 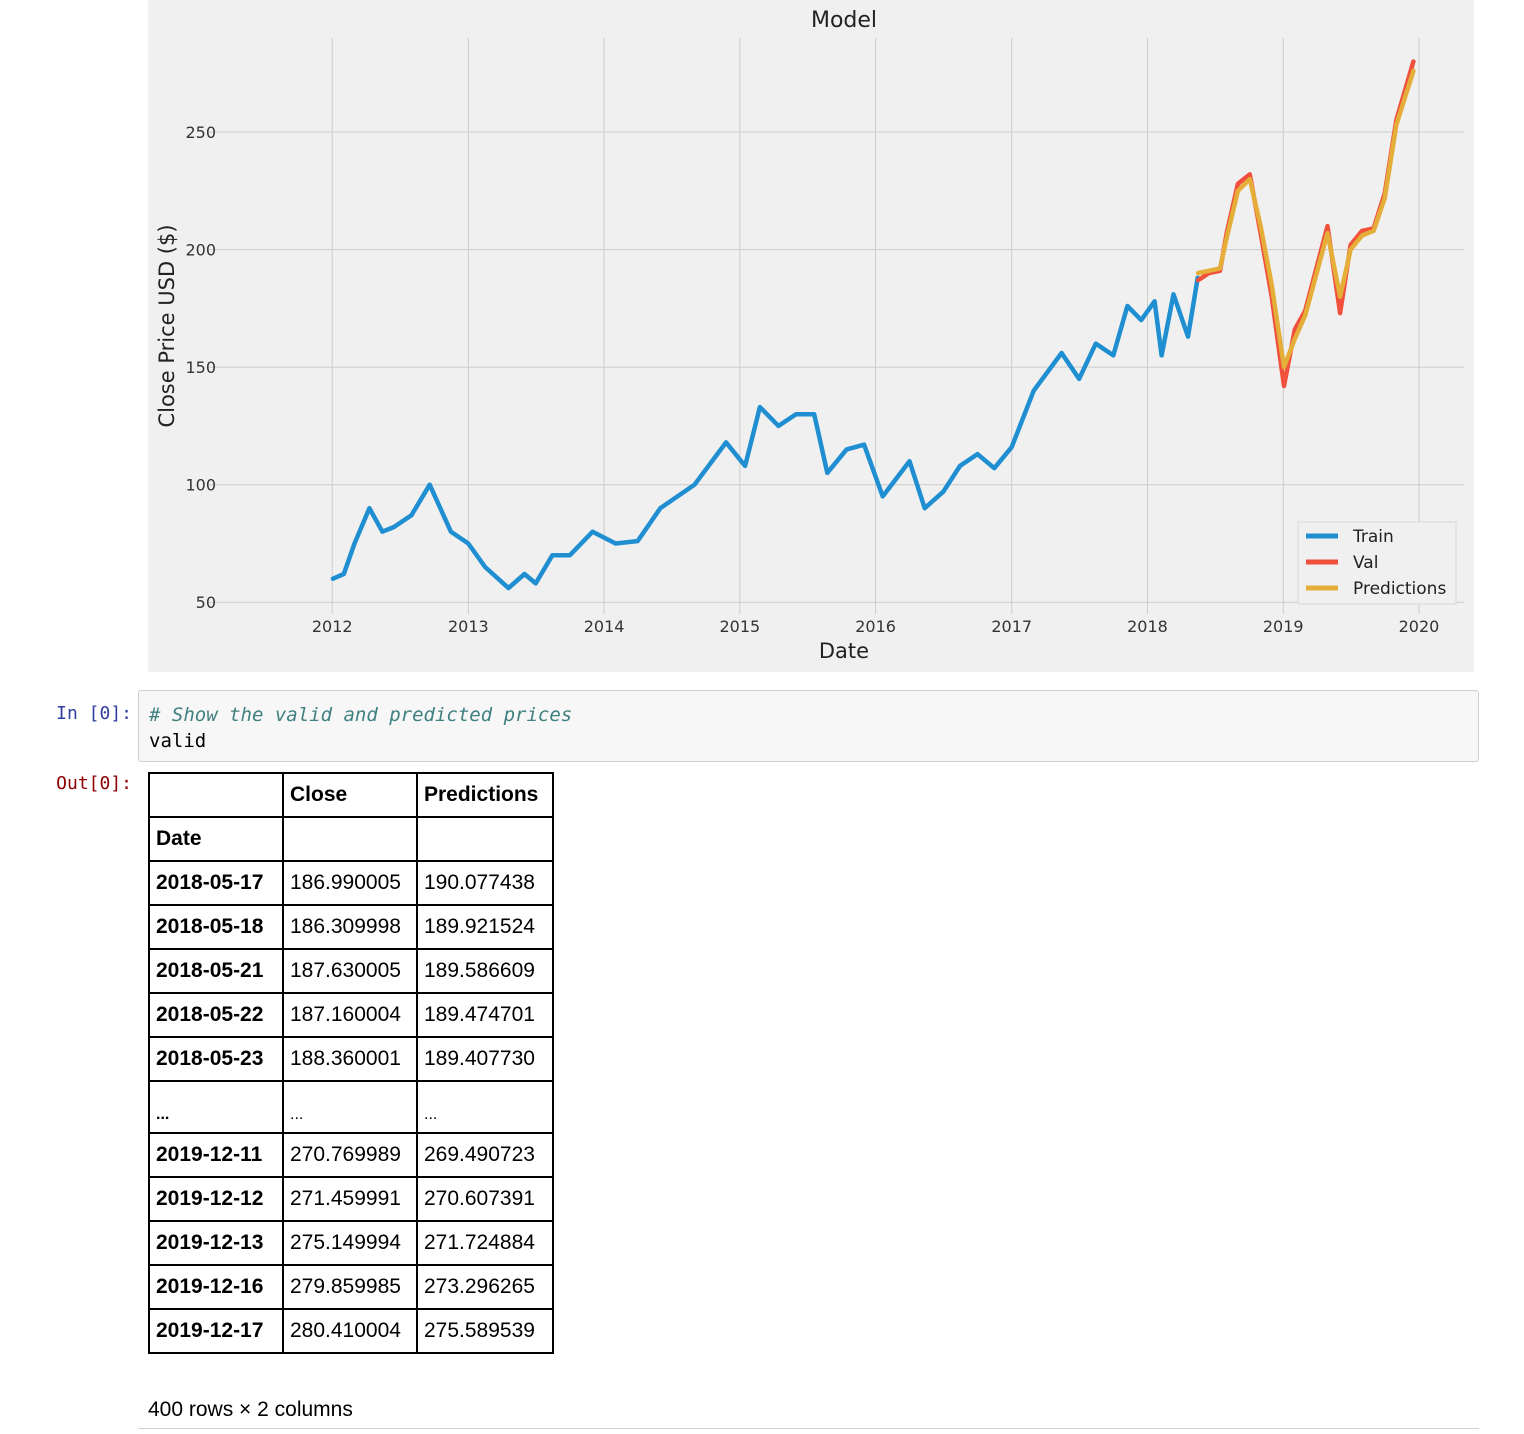 I want to click on cell-predictions: 275.589539, so click(x=485, y=1331).